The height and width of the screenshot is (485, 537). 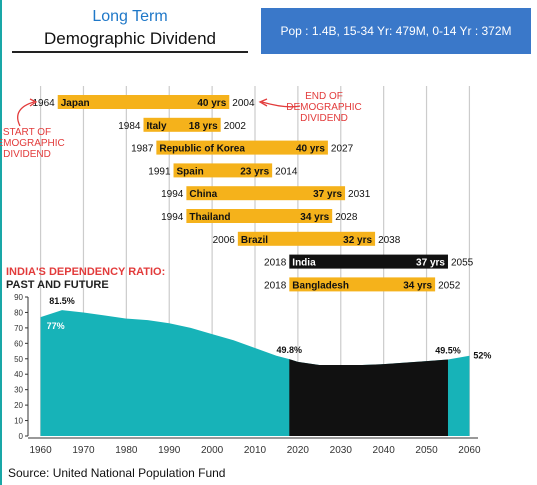 I want to click on bar-duration-label: 23 yrs, so click(x=254, y=171).